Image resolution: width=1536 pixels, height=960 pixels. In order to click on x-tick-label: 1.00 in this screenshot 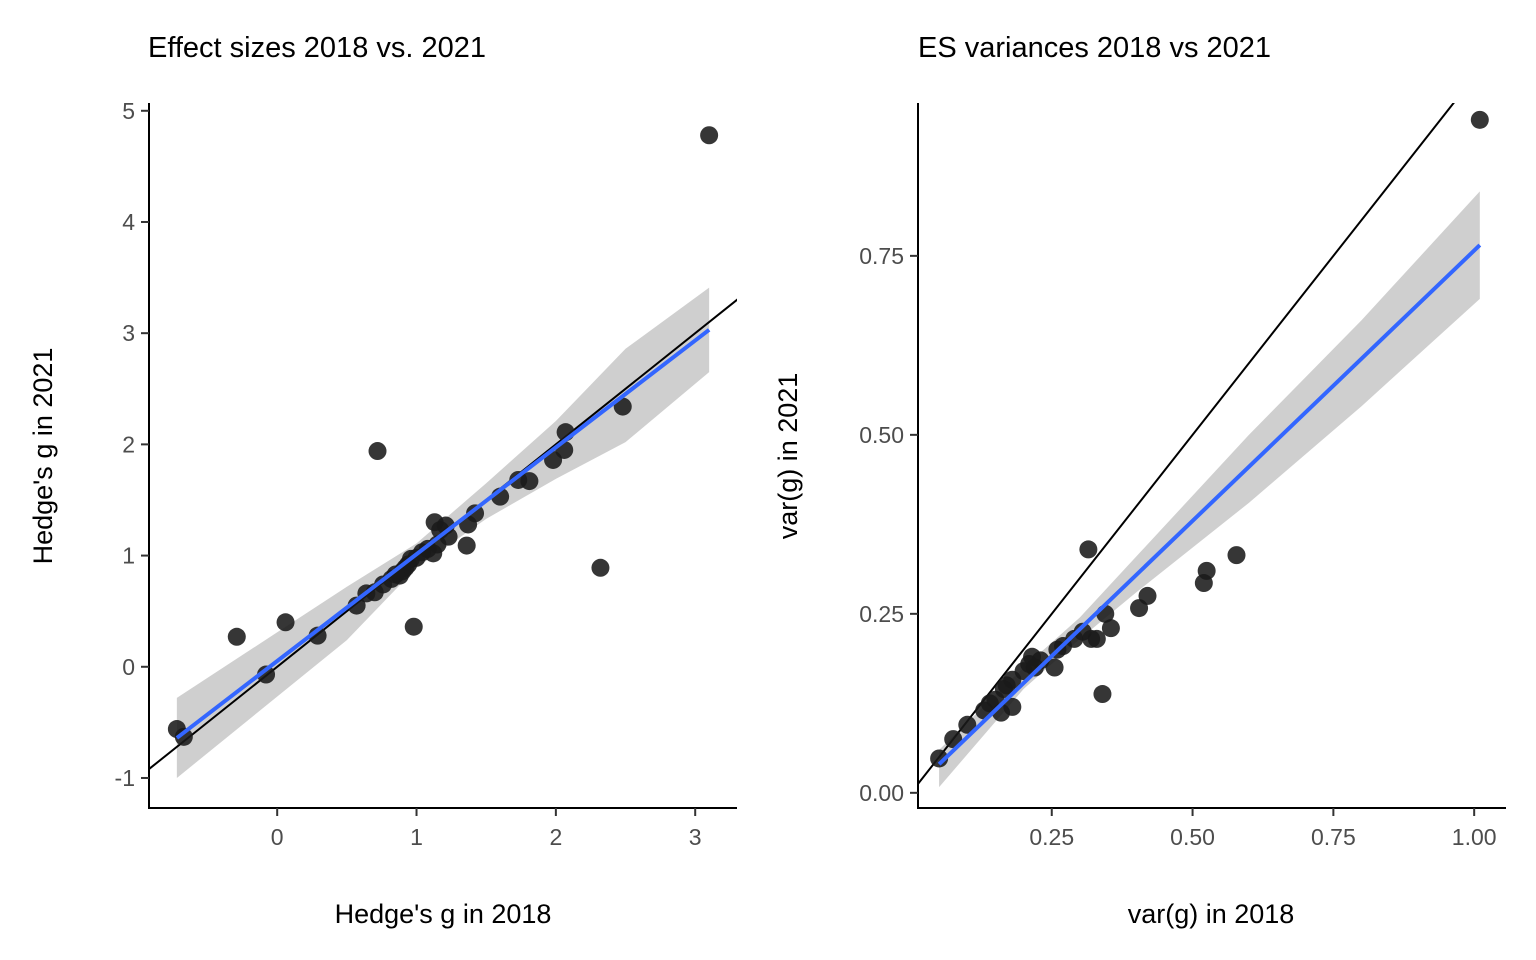, I will do `click(1474, 837)`.